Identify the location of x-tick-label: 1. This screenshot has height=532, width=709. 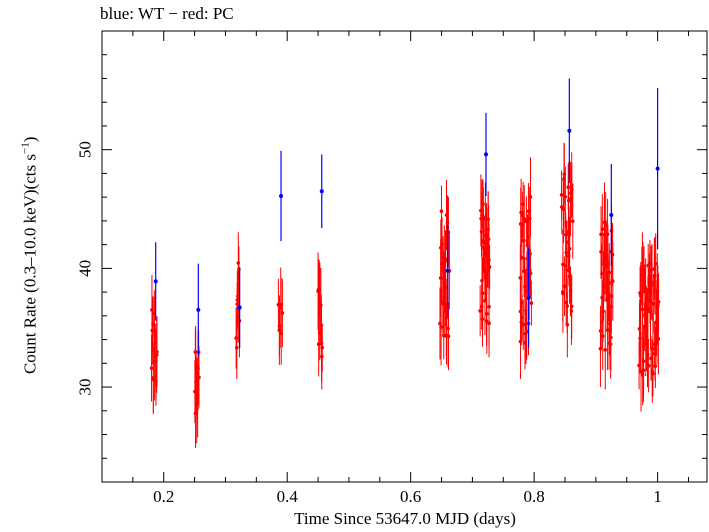
(657, 496).